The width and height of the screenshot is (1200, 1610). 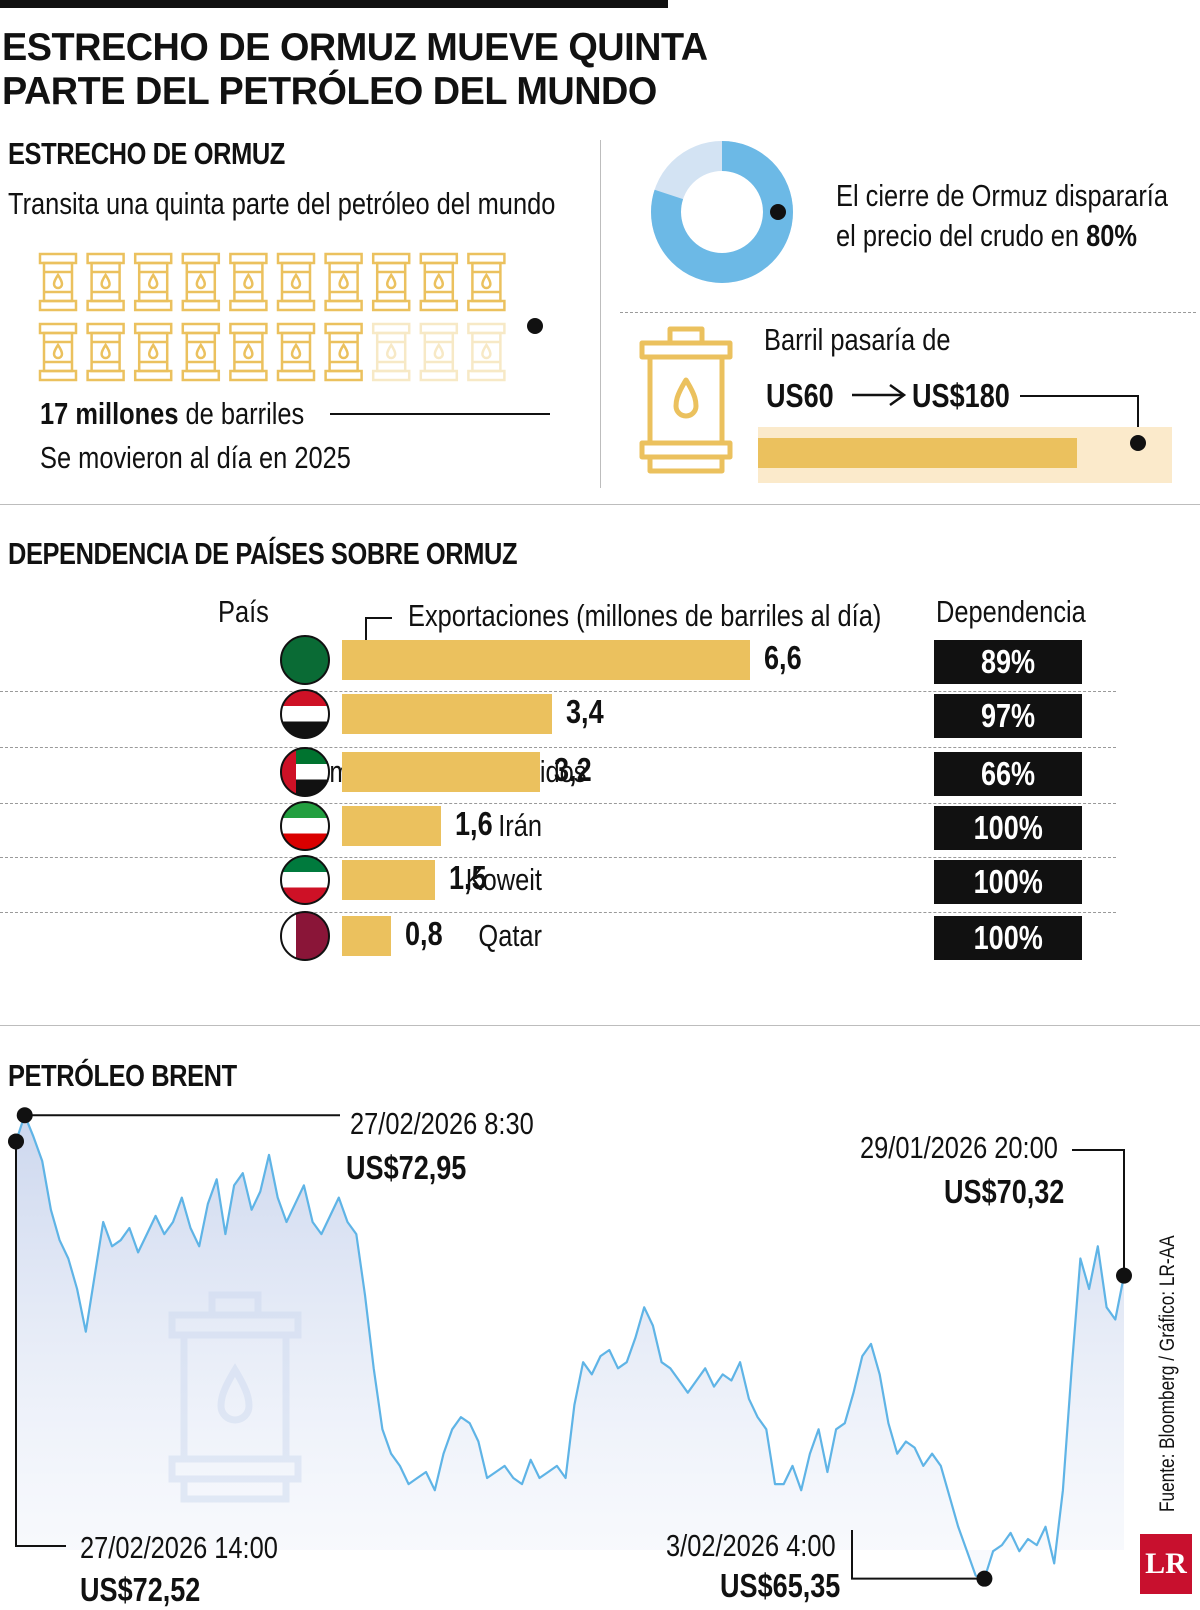 What do you see at coordinates (195, 457) in the screenshot?
I see `barrels-stat-line2: Se movieron al día en 2025` at bounding box center [195, 457].